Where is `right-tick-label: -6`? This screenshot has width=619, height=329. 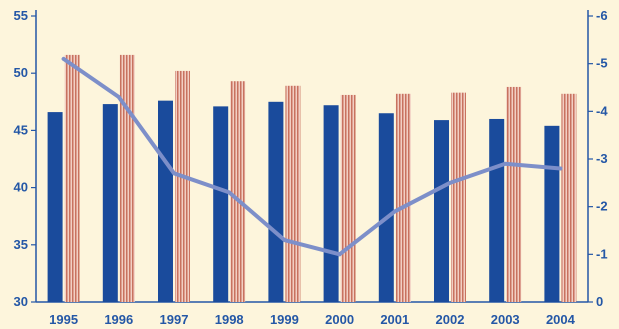 right-tick-label: -6 is located at coordinates (602, 15).